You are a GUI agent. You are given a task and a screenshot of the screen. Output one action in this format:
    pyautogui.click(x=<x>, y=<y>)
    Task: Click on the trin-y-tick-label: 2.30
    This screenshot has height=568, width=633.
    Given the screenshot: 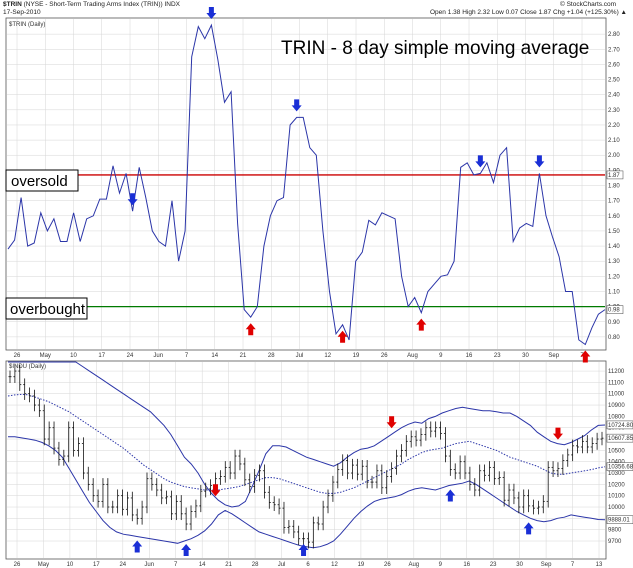 What is the action you would take?
    pyautogui.click(x=614, y=111)
    